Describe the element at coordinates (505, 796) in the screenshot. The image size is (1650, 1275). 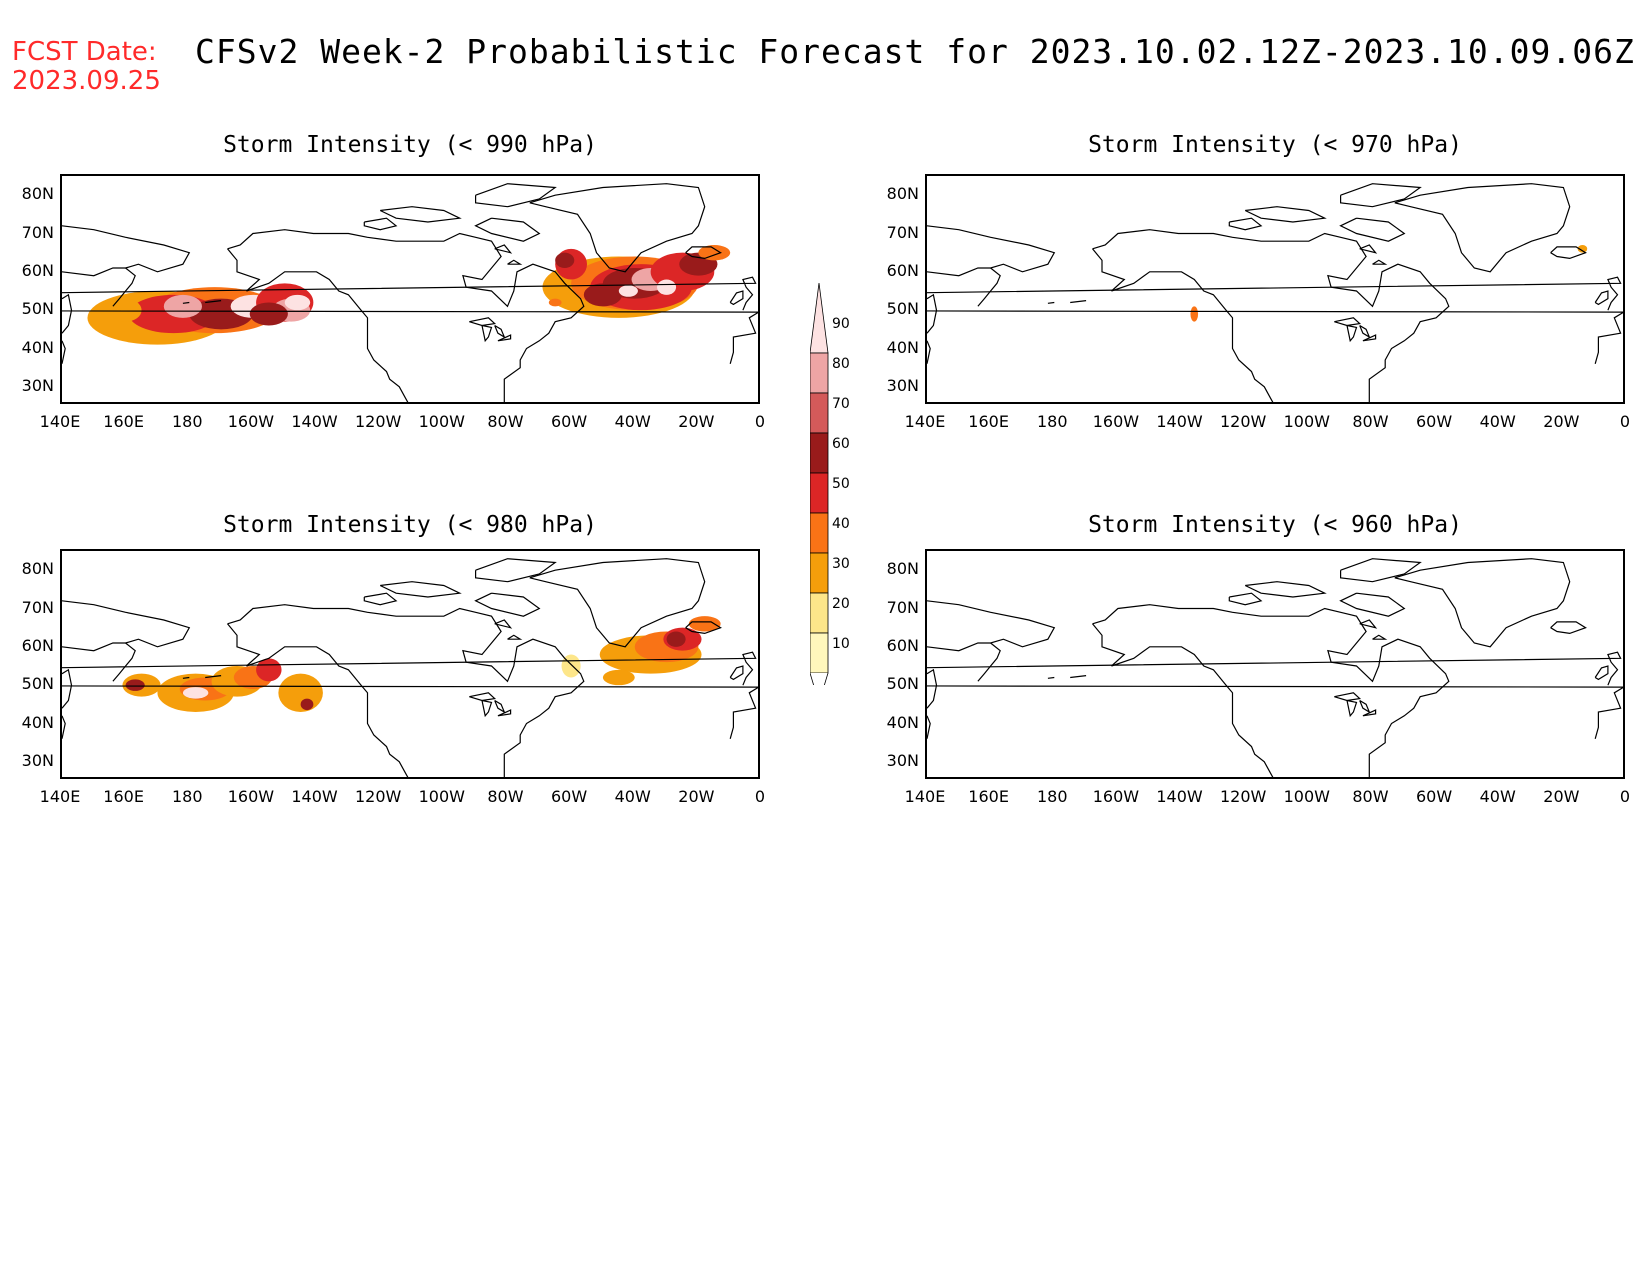
I see `lon-tick-label: 80W` at that location.